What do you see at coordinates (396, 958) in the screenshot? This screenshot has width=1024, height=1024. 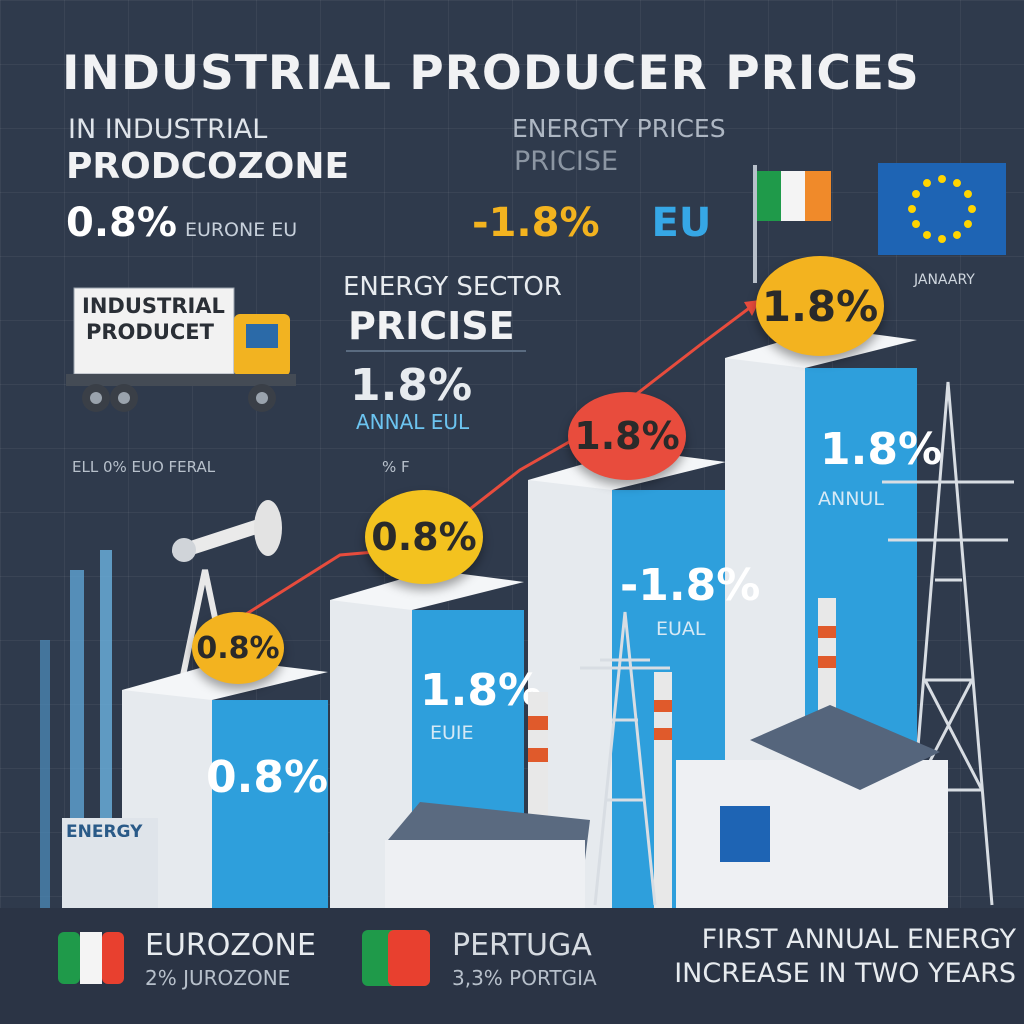 I see `portugal-flag-icon` at bounding box center [396, 958].